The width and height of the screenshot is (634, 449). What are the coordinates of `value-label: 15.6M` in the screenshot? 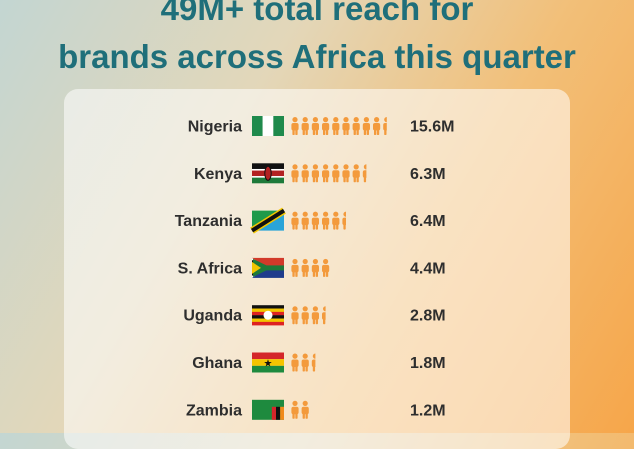 It's located at (432, 127).